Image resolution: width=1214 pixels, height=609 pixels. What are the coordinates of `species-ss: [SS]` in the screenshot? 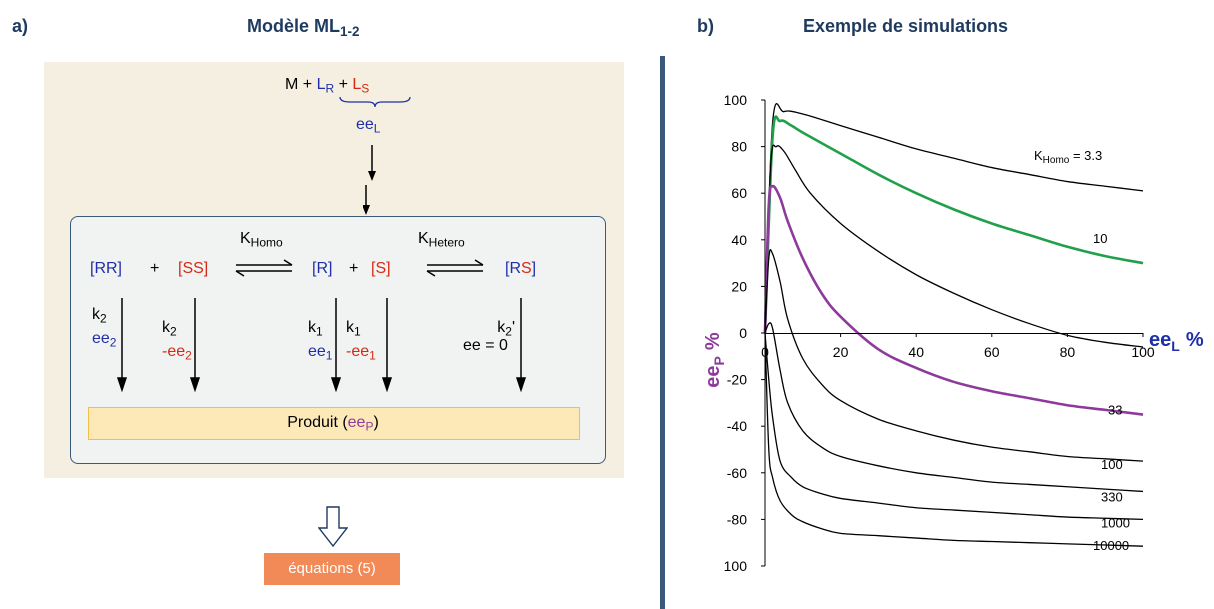 It's located at (193, 268).